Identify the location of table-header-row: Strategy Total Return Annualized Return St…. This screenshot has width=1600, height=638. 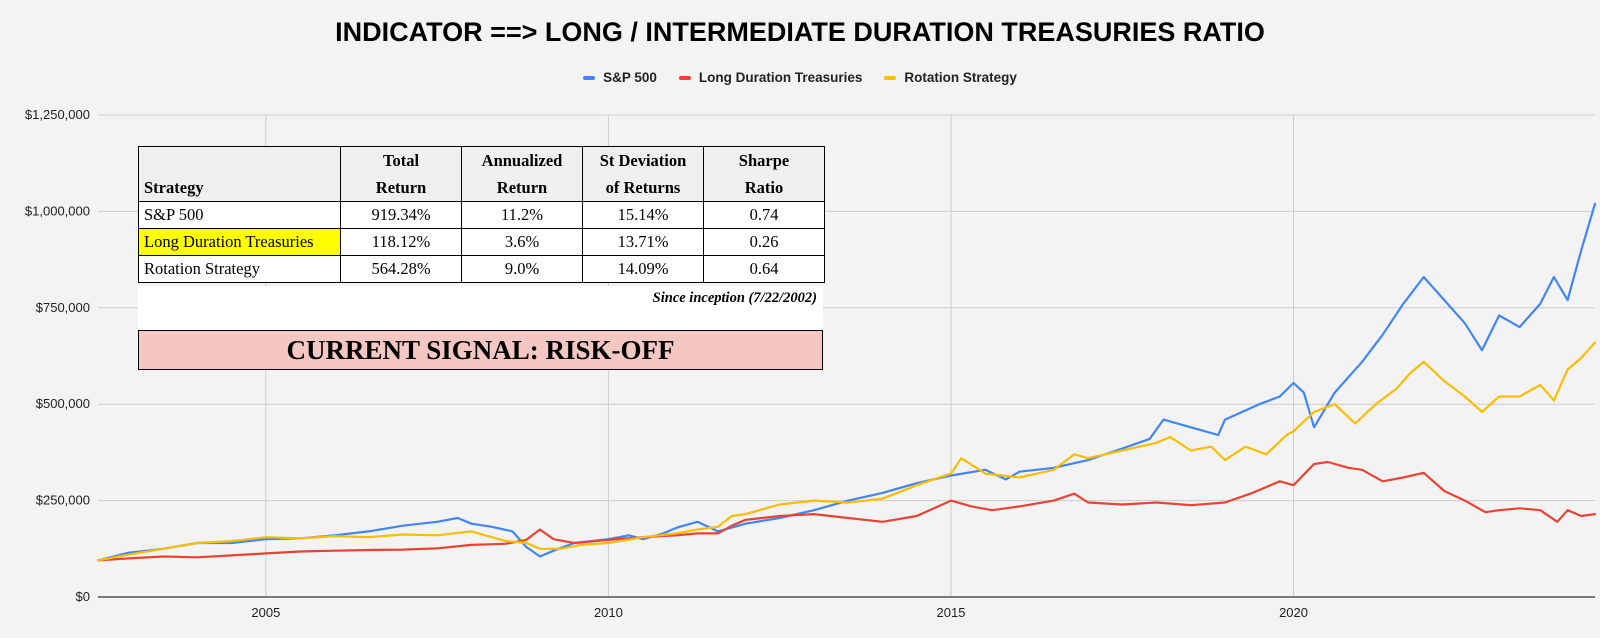
(481, 174).